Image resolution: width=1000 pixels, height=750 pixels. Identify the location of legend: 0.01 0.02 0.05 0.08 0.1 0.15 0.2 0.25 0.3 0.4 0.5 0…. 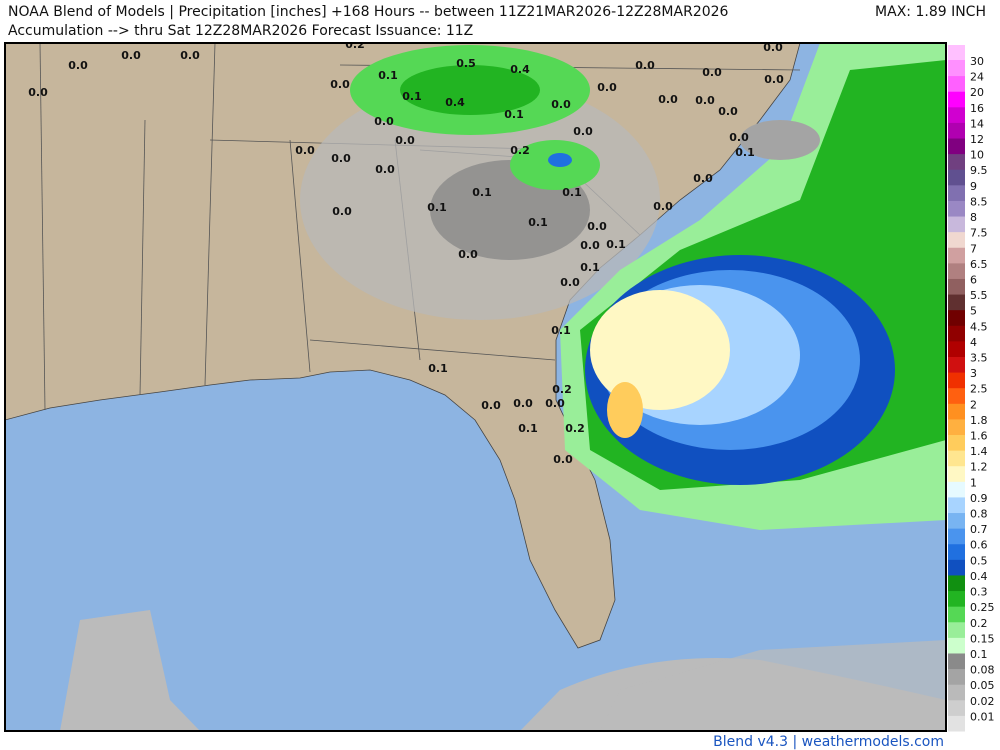
(971, 388).